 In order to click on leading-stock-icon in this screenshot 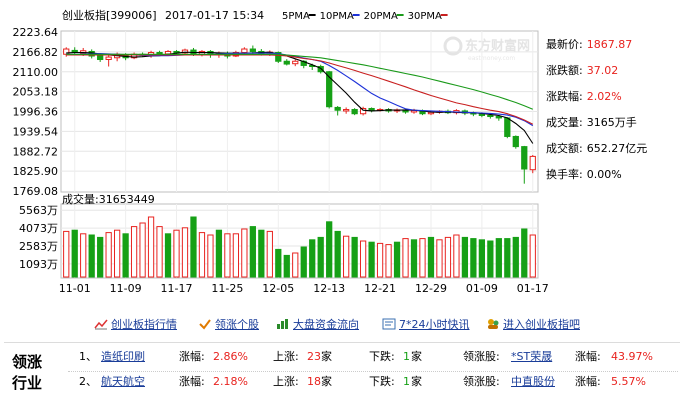, I will do `click(205, 324)`.